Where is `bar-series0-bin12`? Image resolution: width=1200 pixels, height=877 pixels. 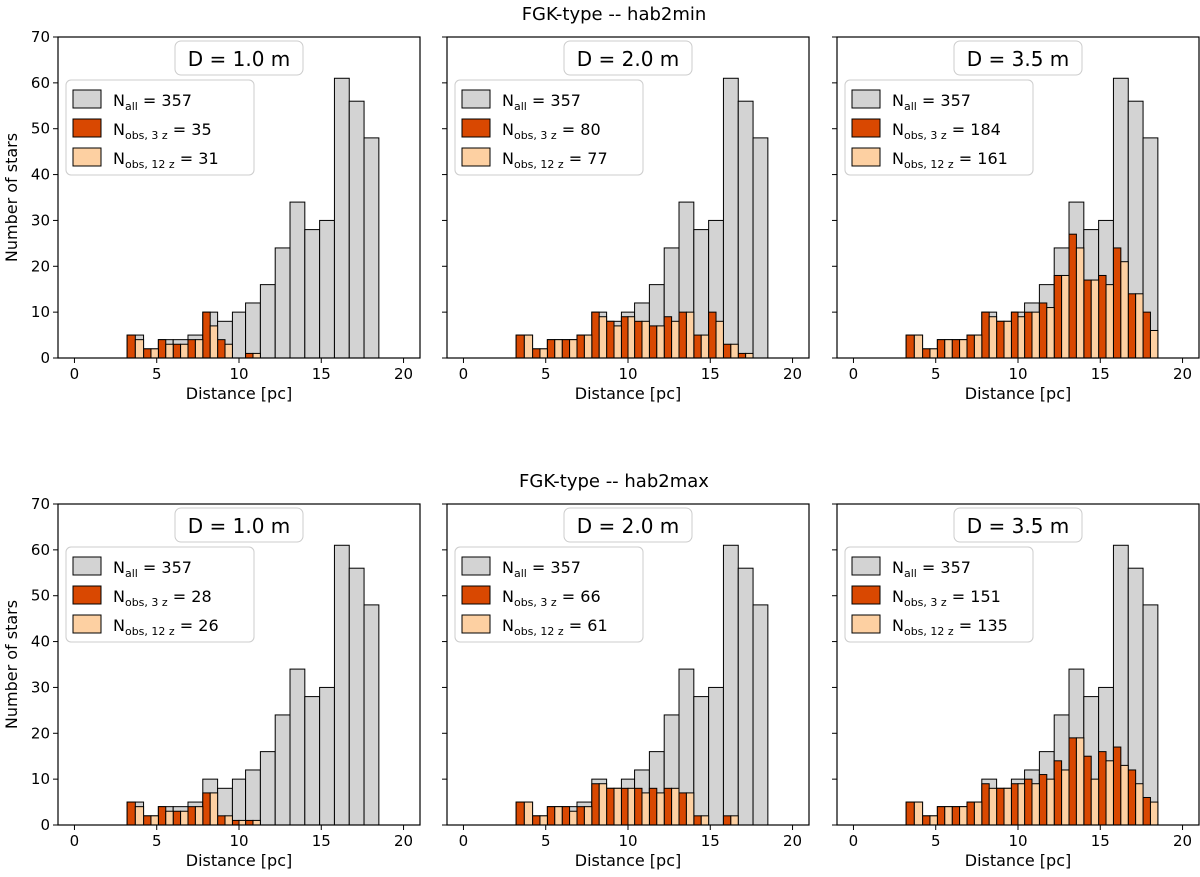
bar-series0-bin12 is located at coordinates (701, 761).